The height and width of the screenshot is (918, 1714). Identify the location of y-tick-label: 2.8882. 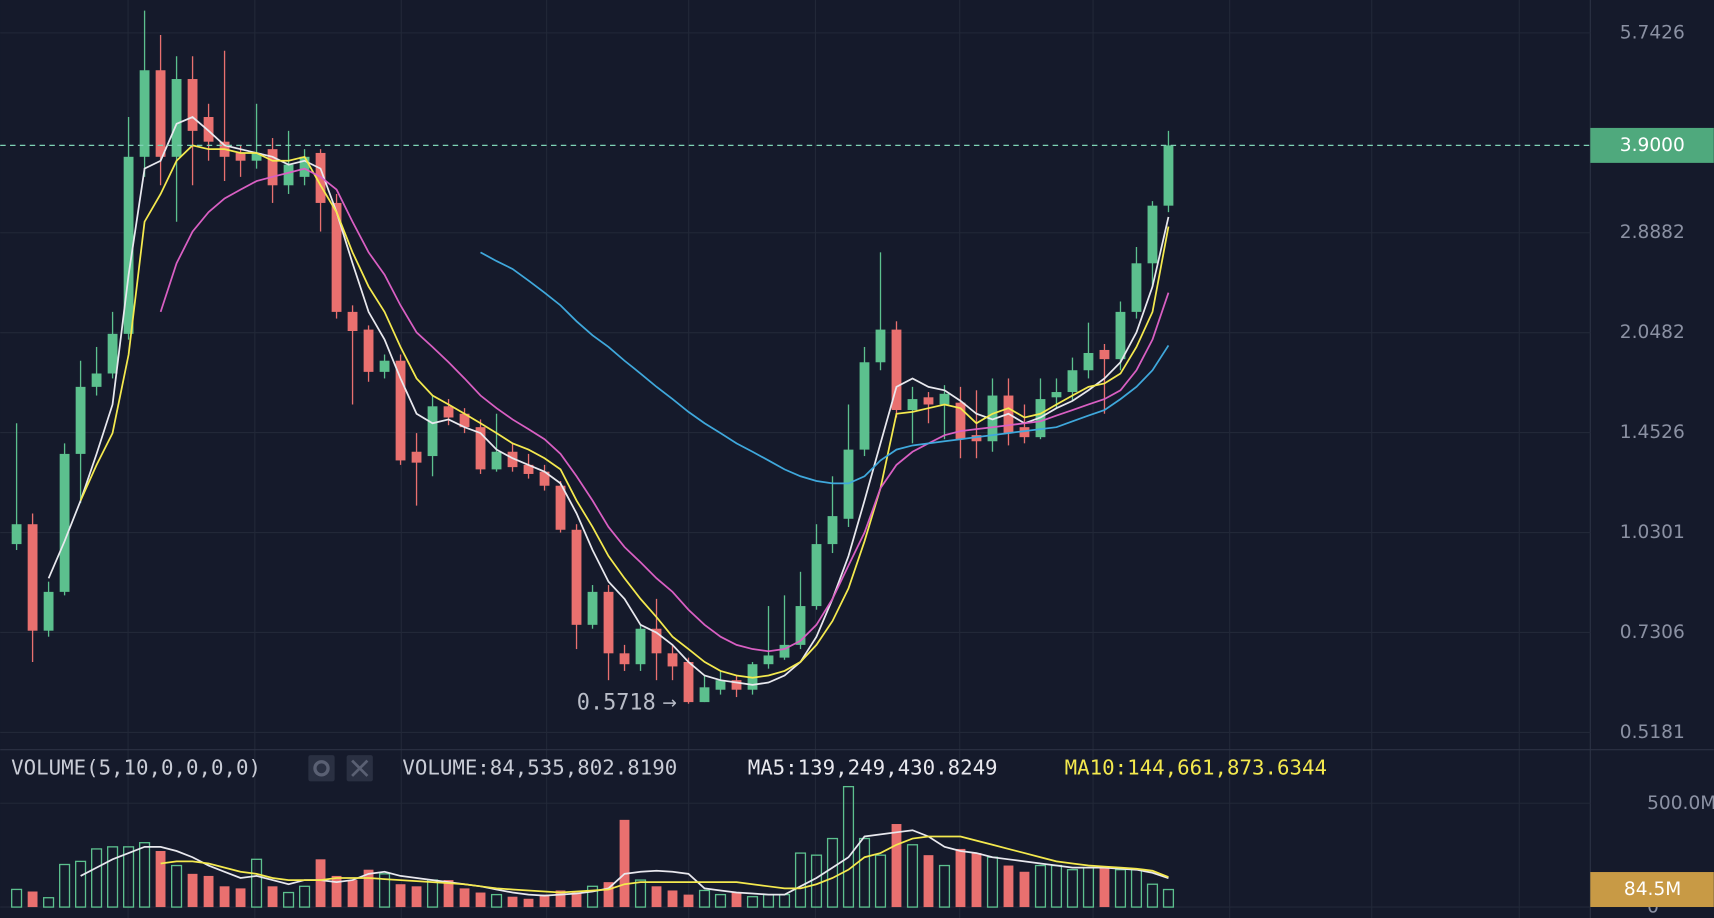
(1652, 232).